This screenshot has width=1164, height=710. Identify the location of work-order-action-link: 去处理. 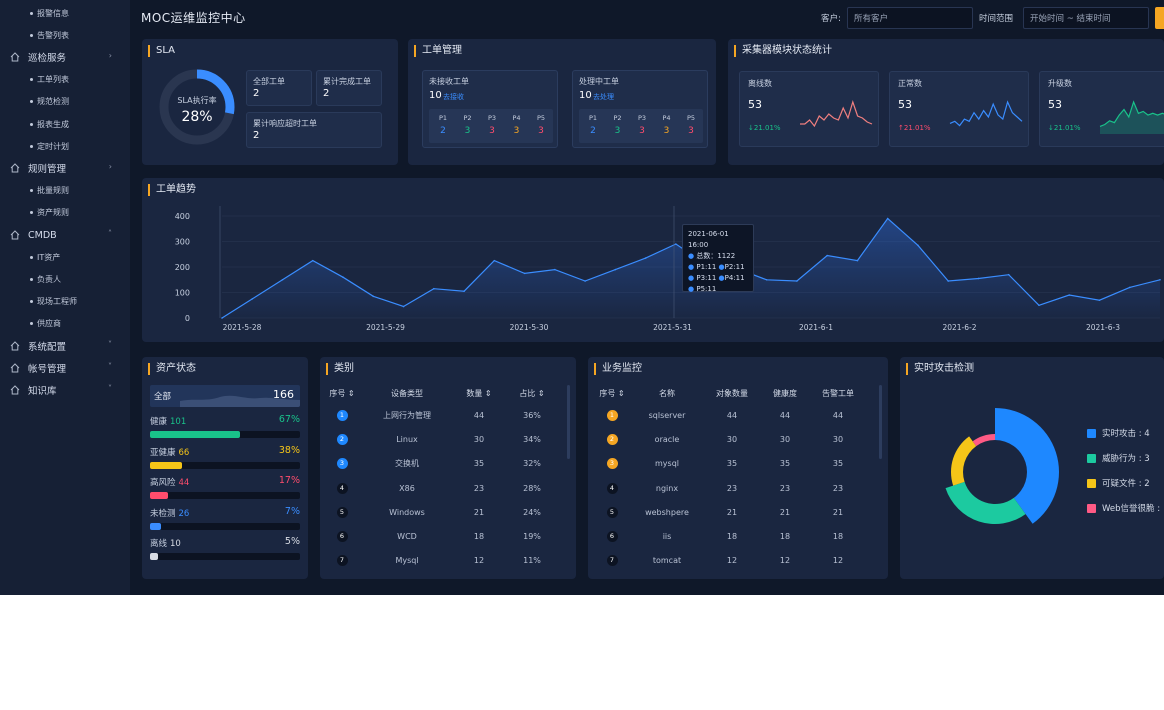
(603, 97).